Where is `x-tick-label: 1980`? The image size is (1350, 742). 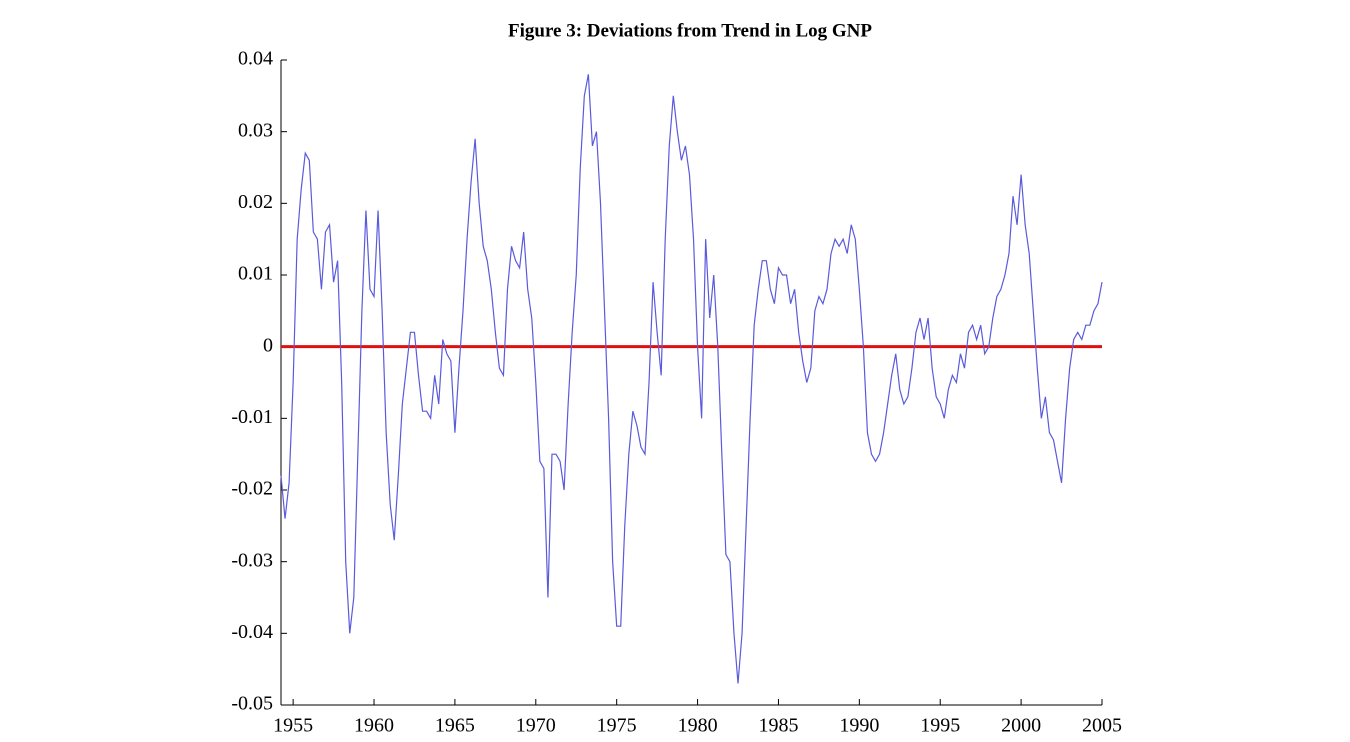
x-tick-label: 1980 is located at coordinates (698, 726).